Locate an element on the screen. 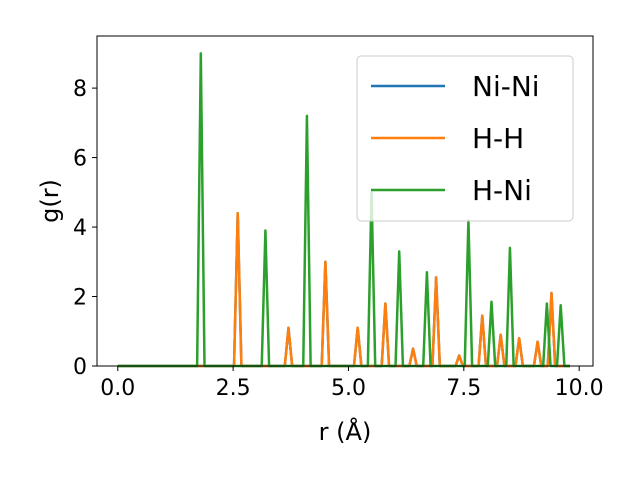 The image size is (640, 480). legend-label: Ni-Ni is located at coordinates (506, 86).